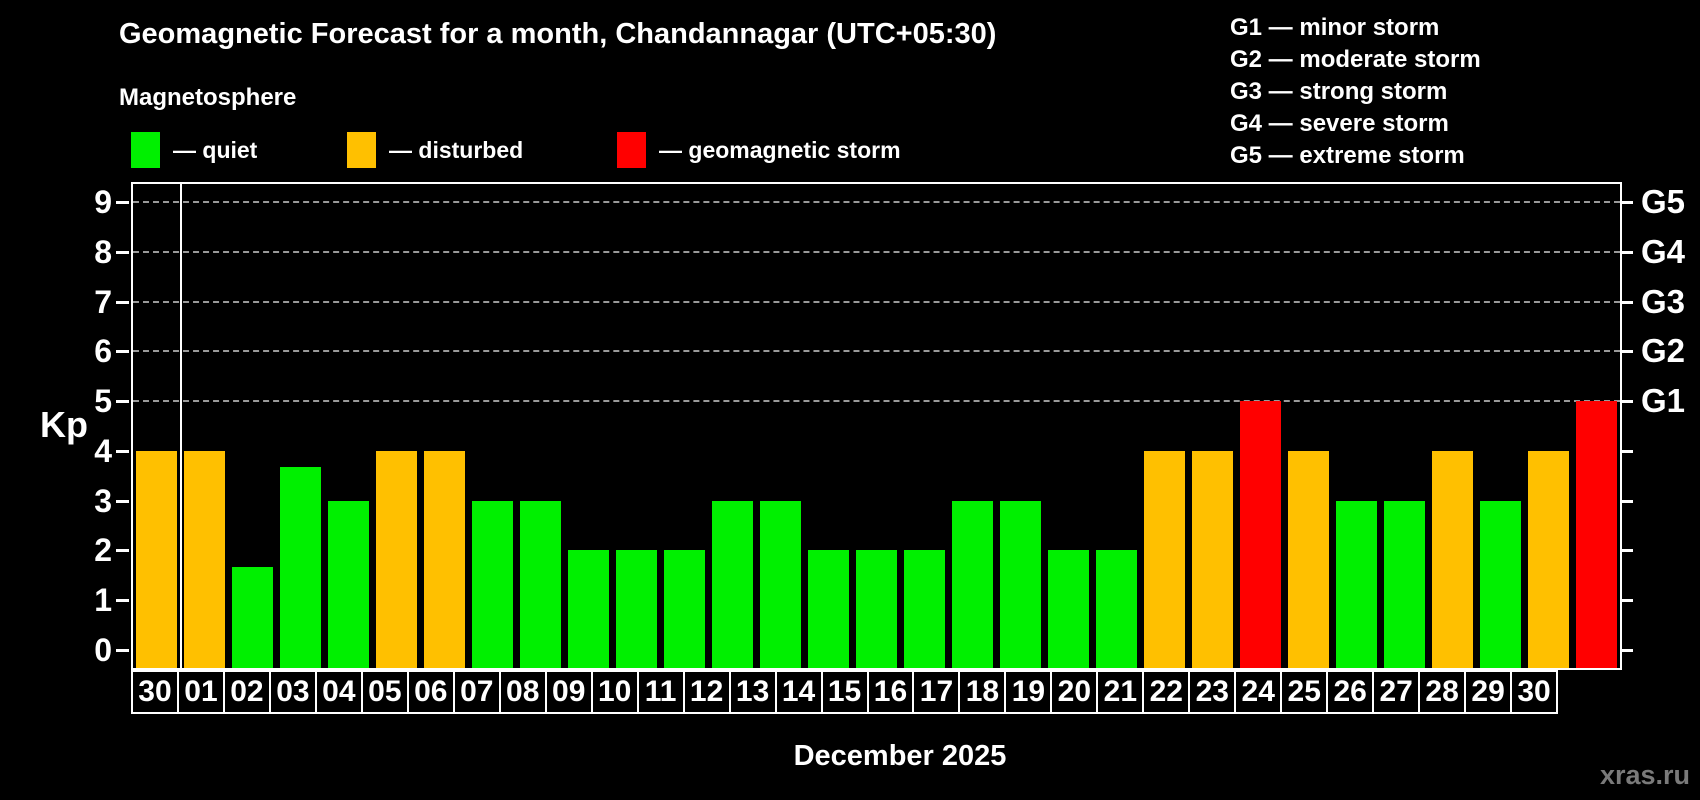 Image resolution: width=1700 pixels, height=800 pixels. I want to click on x-label-box-day-24: 24, so click(1258, 692).